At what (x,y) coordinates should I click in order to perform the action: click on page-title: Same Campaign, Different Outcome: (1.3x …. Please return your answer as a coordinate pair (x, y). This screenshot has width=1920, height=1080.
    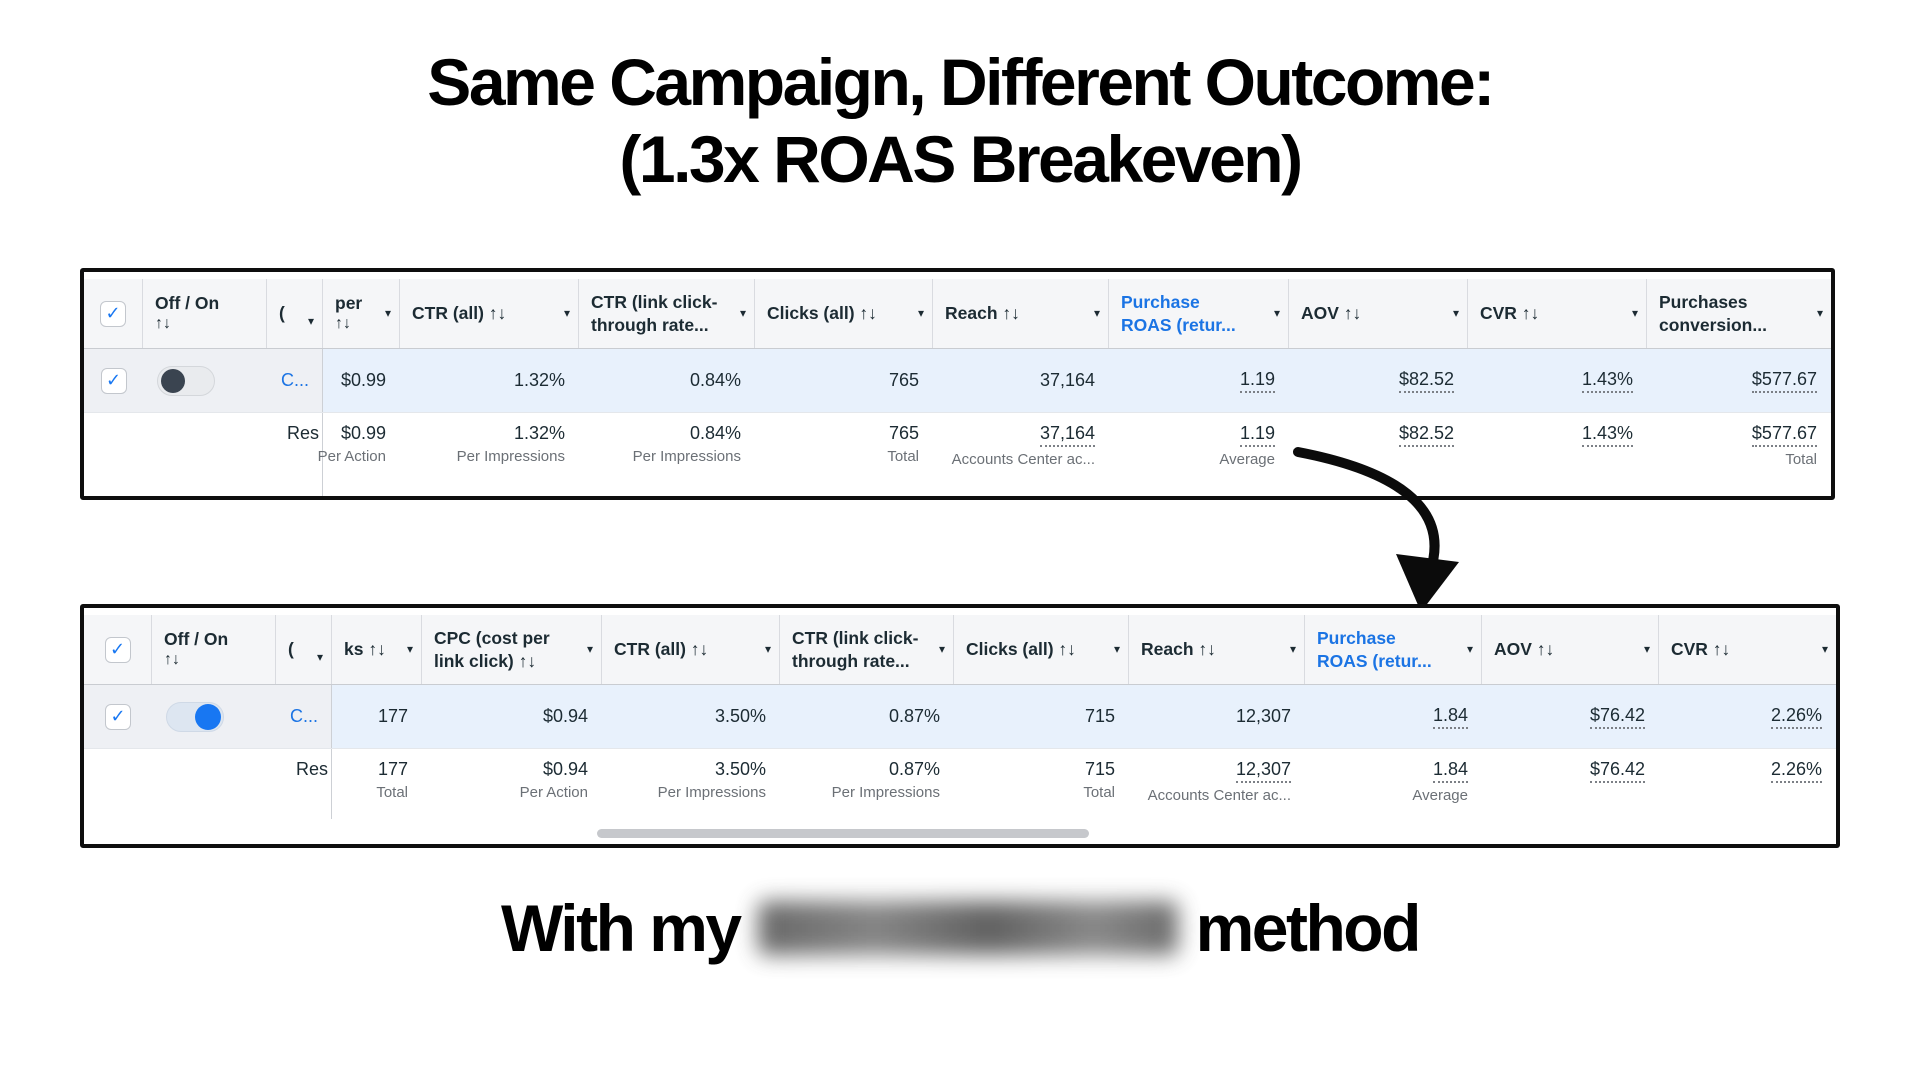
    Looking at the image, I should click on (960, 120).